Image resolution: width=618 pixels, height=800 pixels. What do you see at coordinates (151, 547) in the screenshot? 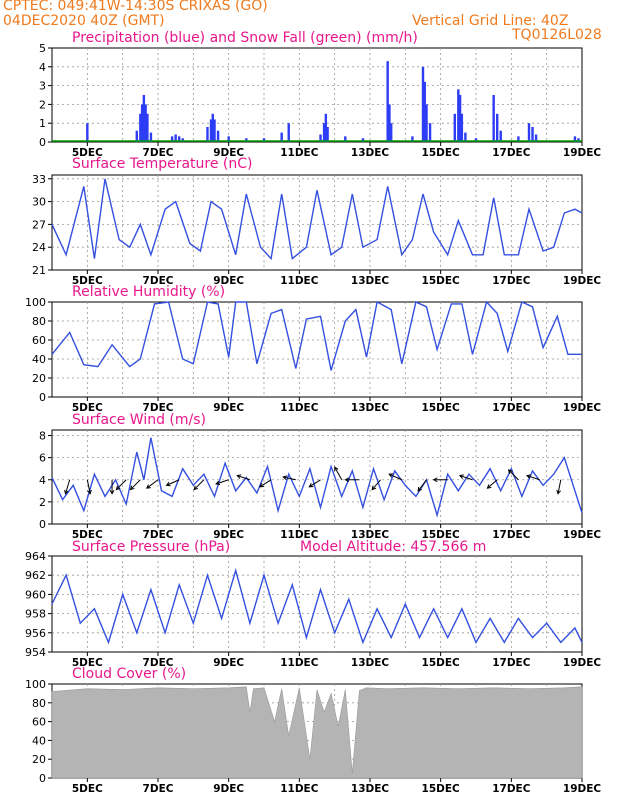
I see `pressure-title: Surface Pressure (hPa)` at bounding box center [151, 547].